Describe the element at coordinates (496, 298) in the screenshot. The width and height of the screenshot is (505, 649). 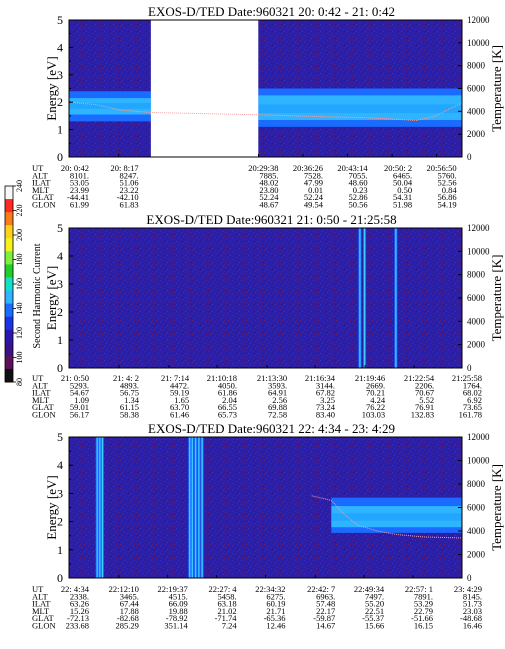
I see `y-right-axis-label: Temperature [K]` at that location.